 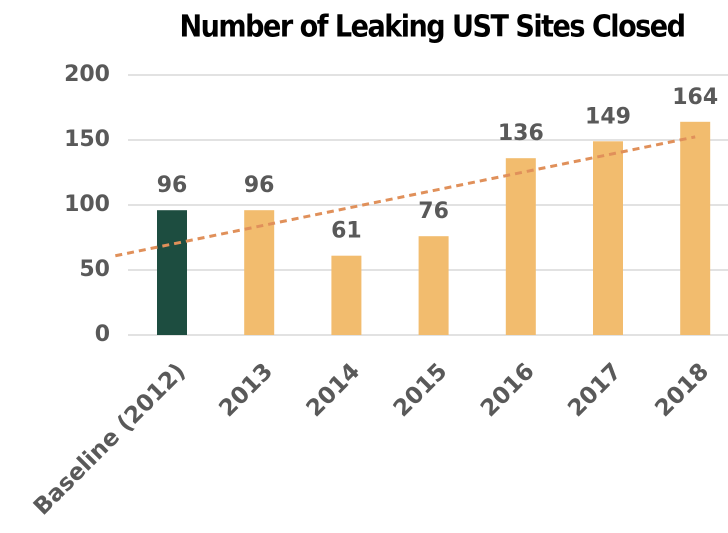 I want to click on data-label: 76, so click(x=433, y=211).